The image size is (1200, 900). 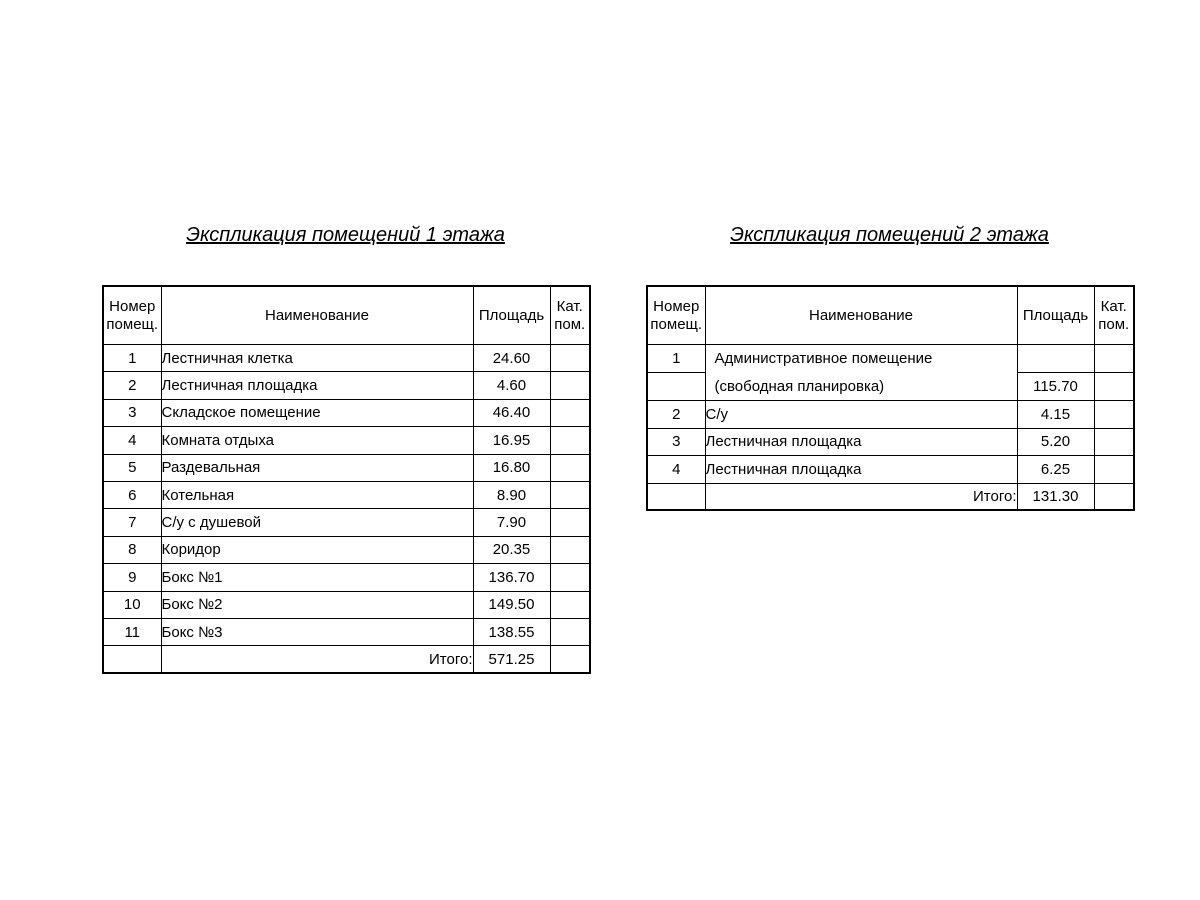 I want to click on table-row: 8 Коридор 20.35, so click(x=346, y=550).